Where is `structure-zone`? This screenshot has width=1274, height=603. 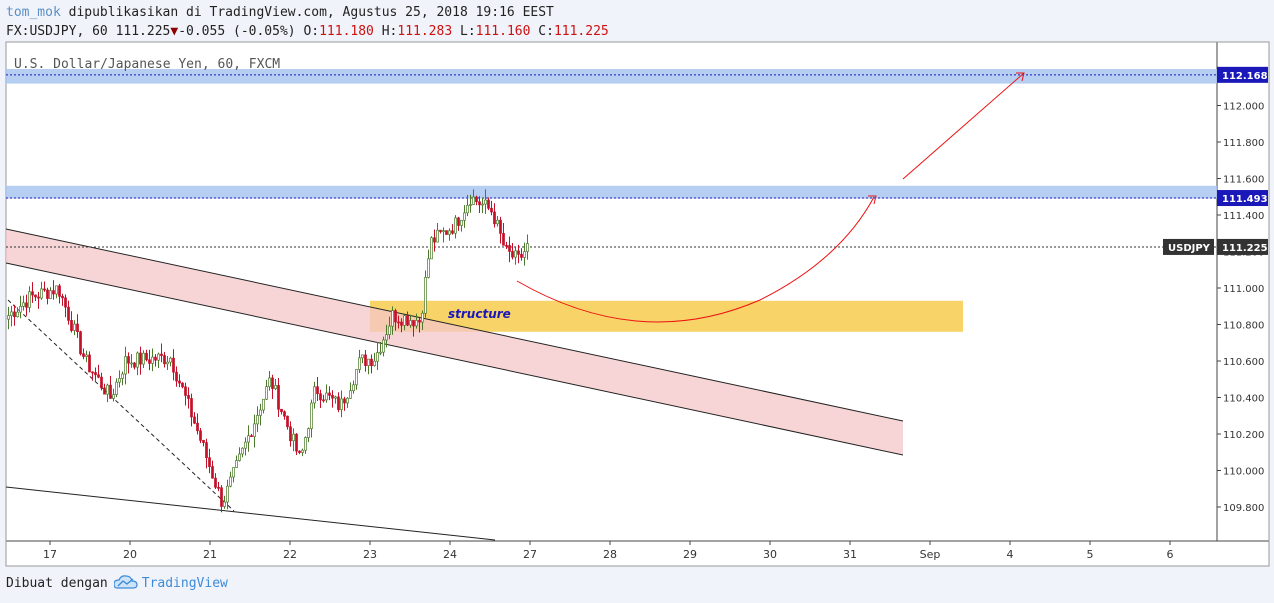 structure-zone is located at coordinates (666, 316).